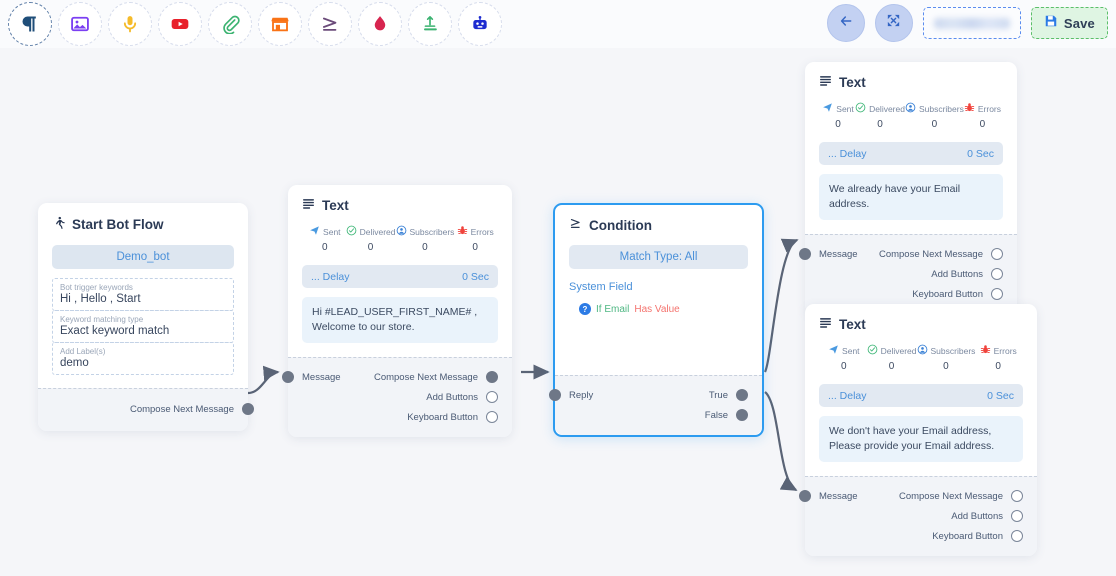  I want to click on tool-condition, so click(330, 24).